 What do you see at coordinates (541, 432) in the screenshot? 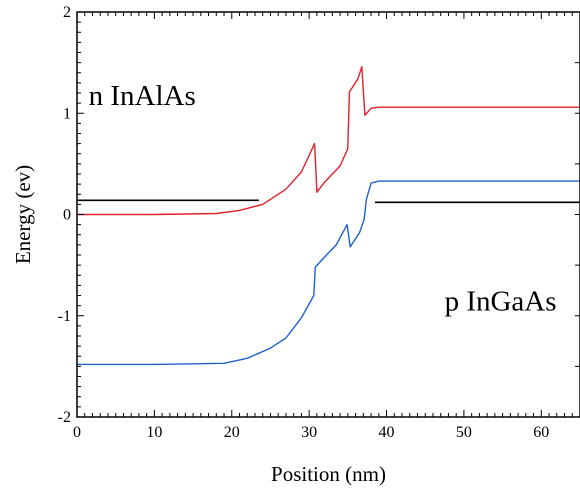
I see `x-tick-label: 60` at bounding box center [541, 432].